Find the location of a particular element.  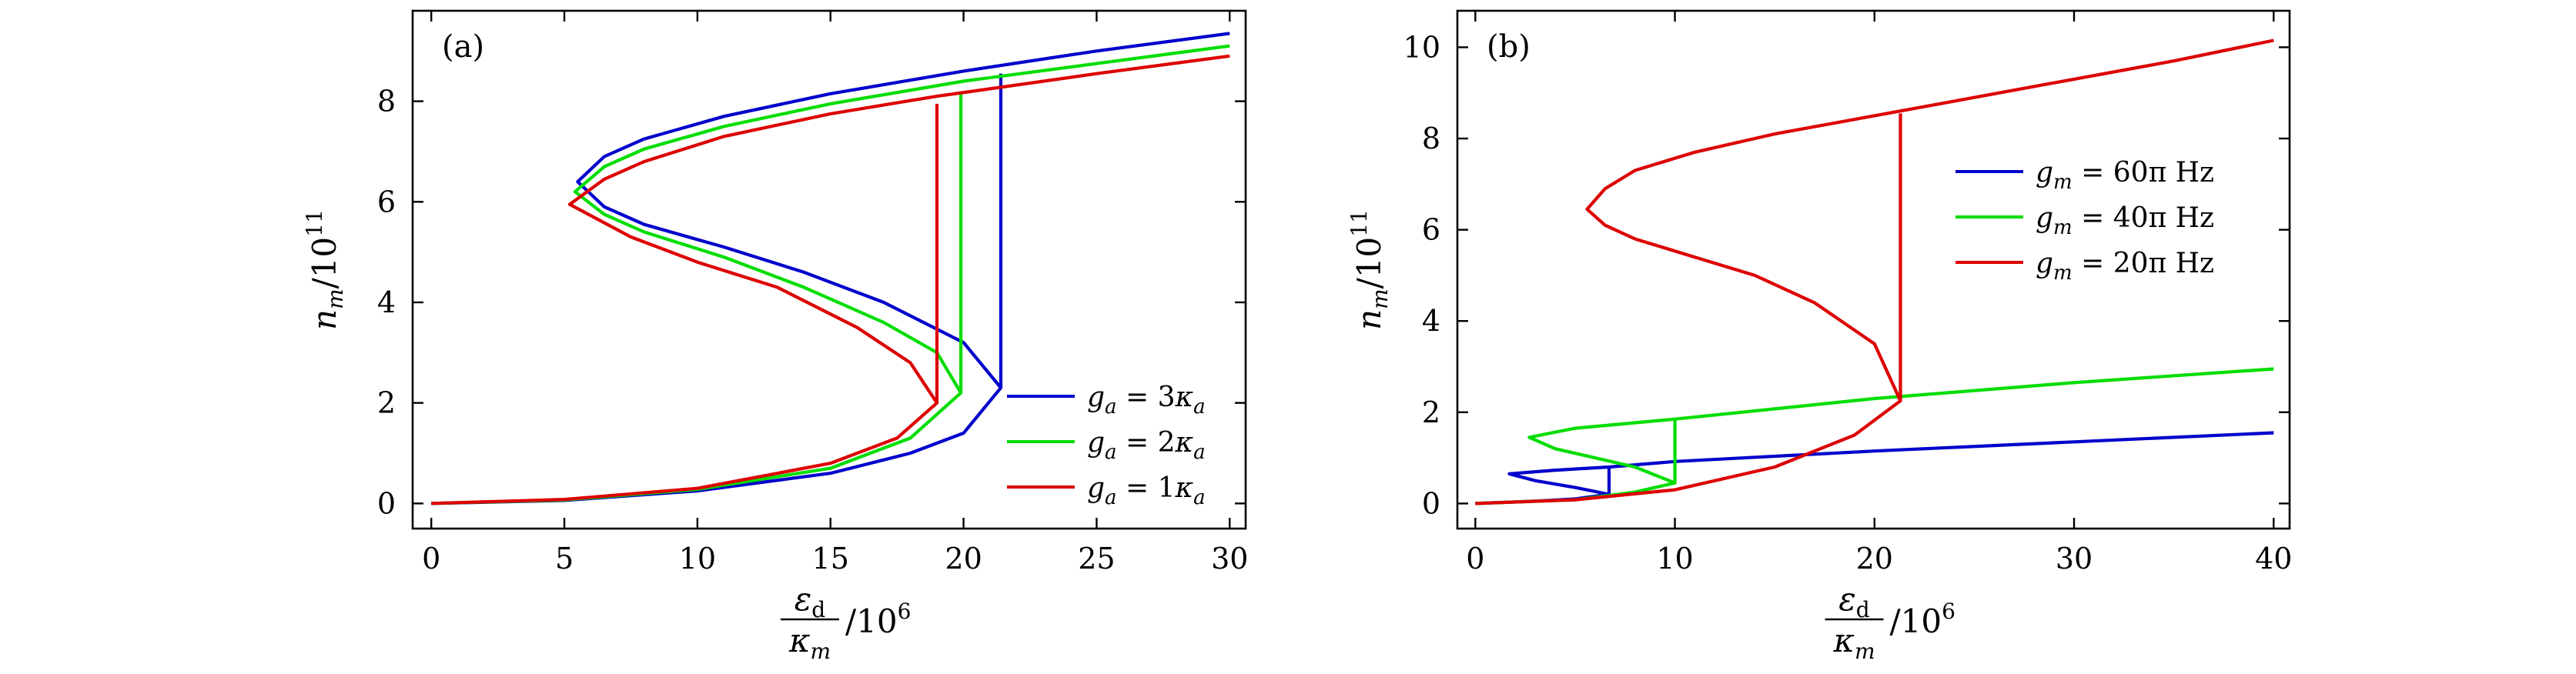

legend-label-1: ga = 3κa is located at coordinates (1147, 400).